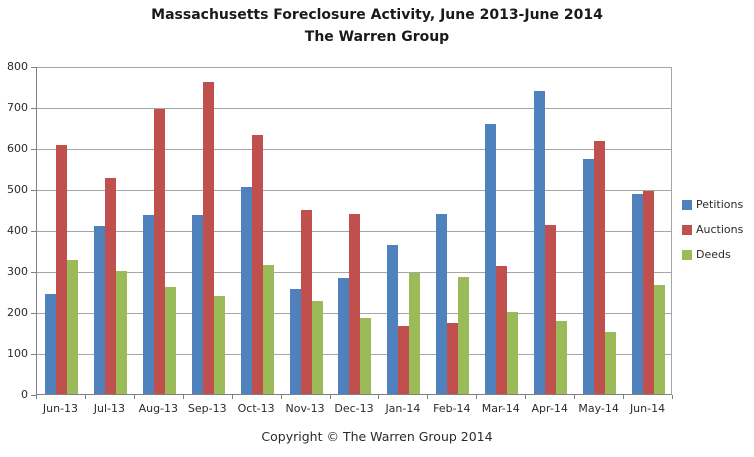 This screenshot has height=457, width=754. I want to click on x-axis-label-jun-14: Jun-14, so click(647, 408).